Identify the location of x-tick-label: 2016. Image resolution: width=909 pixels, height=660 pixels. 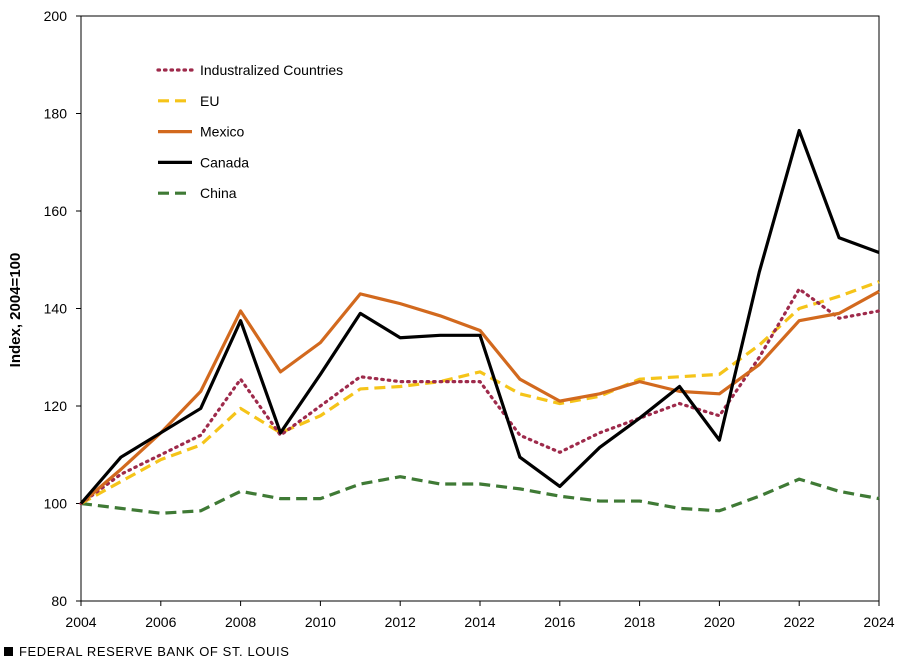
(559, 622).